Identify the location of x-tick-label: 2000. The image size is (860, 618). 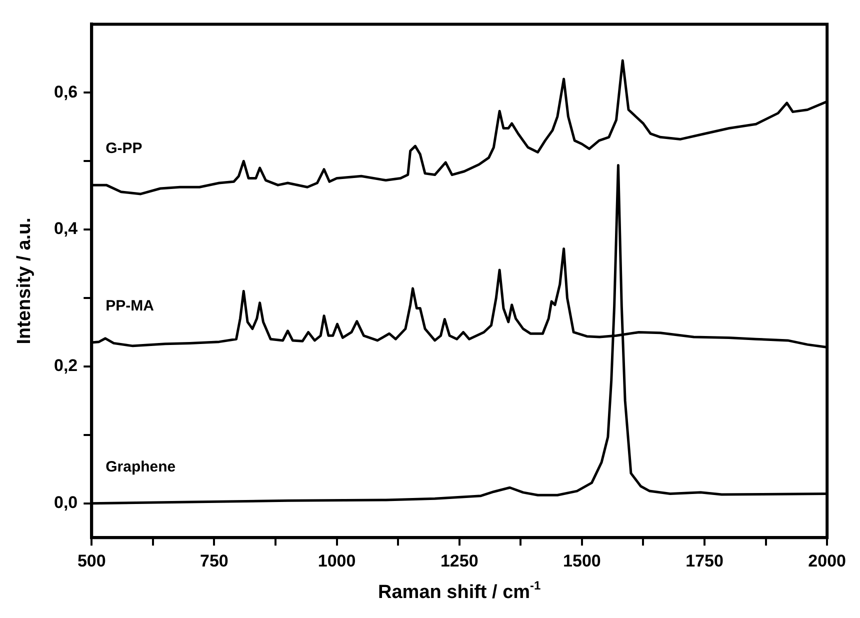
(827, 560).